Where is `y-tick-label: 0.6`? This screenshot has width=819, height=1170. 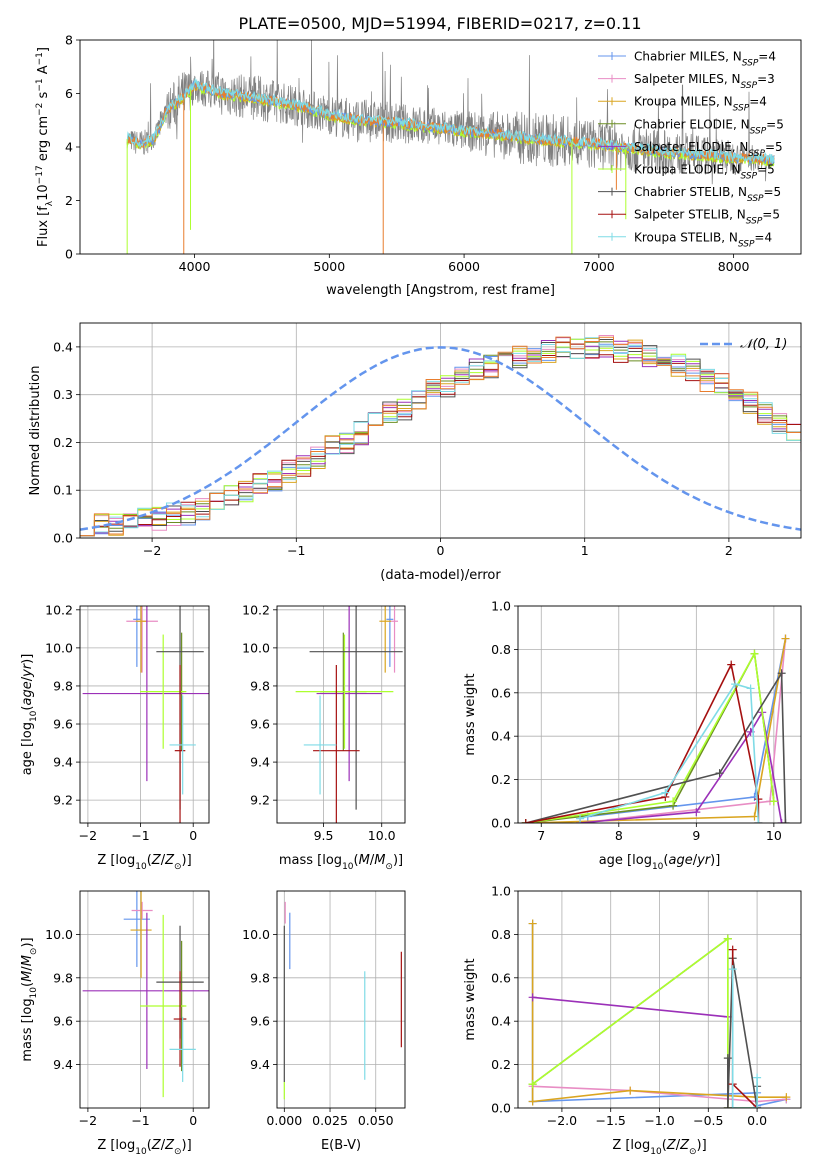
y-tick-label: 0.6 is located at coordinates (501, 977).